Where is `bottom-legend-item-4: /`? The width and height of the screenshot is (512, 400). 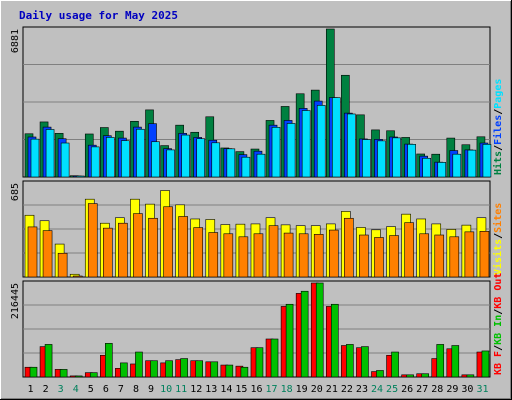
bottom-legend-item-4: / is located at coordinates (498, 312).